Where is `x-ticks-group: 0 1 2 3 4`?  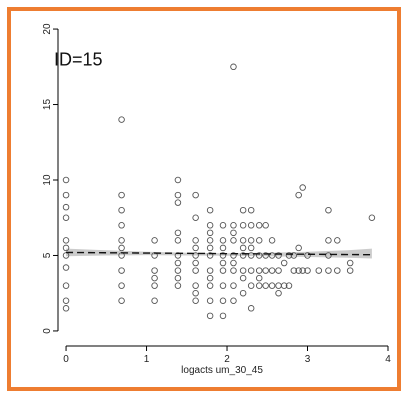
x-ticks-group: 0 1 2 3 4 is located at coordinates (227, 355).